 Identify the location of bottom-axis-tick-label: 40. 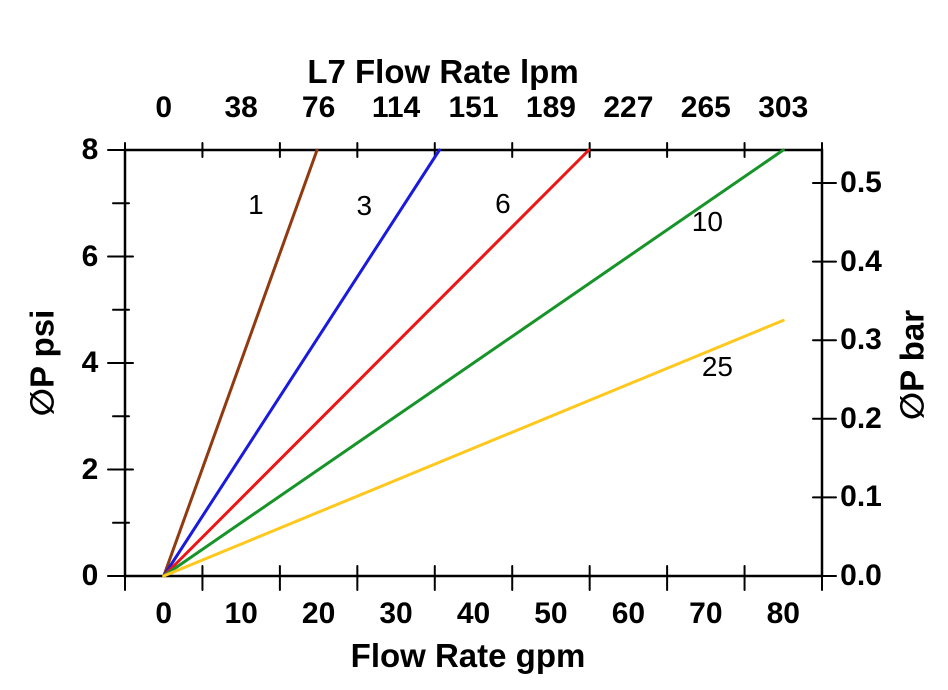
(473, 613).